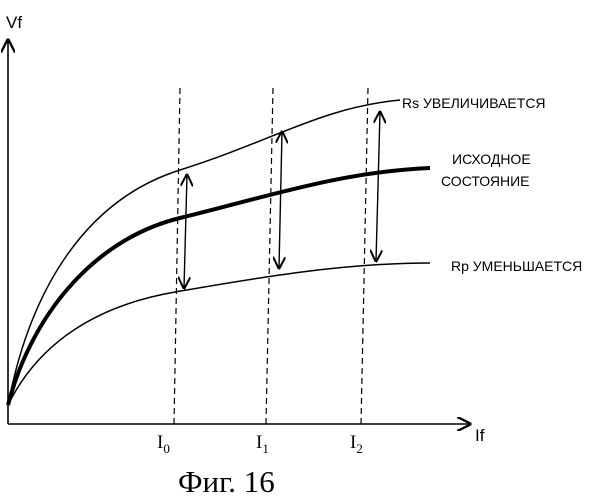 This screenshot has width=613, height=500. What do you see at coordinates (491, 159) in the screenshot?
I see `label-initial-state-line1: ИСХОДНОЕ` at bounding box center [491, 159].